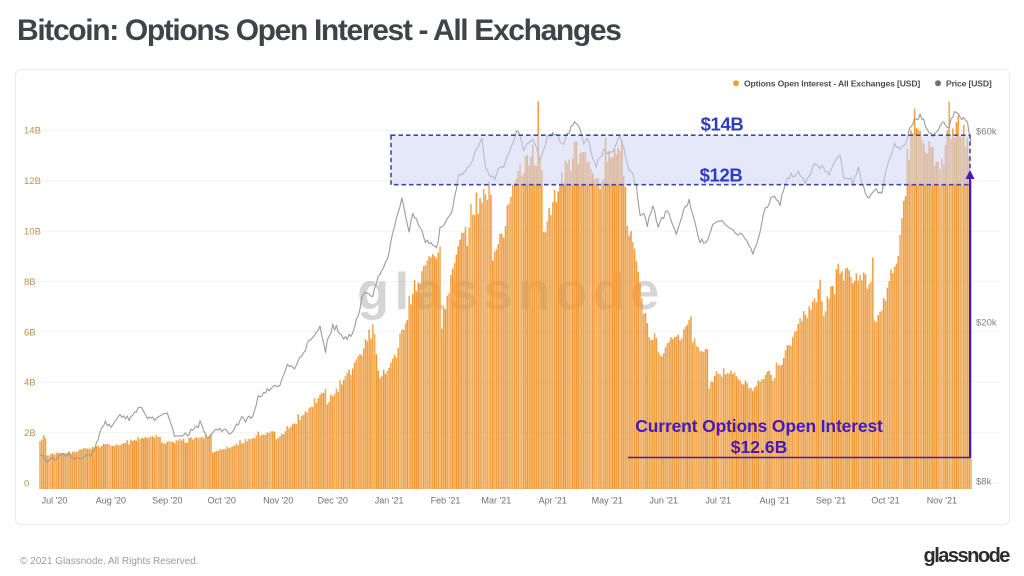 The height and width of the screenshot is (576, 1024). What do you see at coordinates (55, 501) in the screenshot?
I see `svg-text: Jul '20` at bounding box center [55, 501].